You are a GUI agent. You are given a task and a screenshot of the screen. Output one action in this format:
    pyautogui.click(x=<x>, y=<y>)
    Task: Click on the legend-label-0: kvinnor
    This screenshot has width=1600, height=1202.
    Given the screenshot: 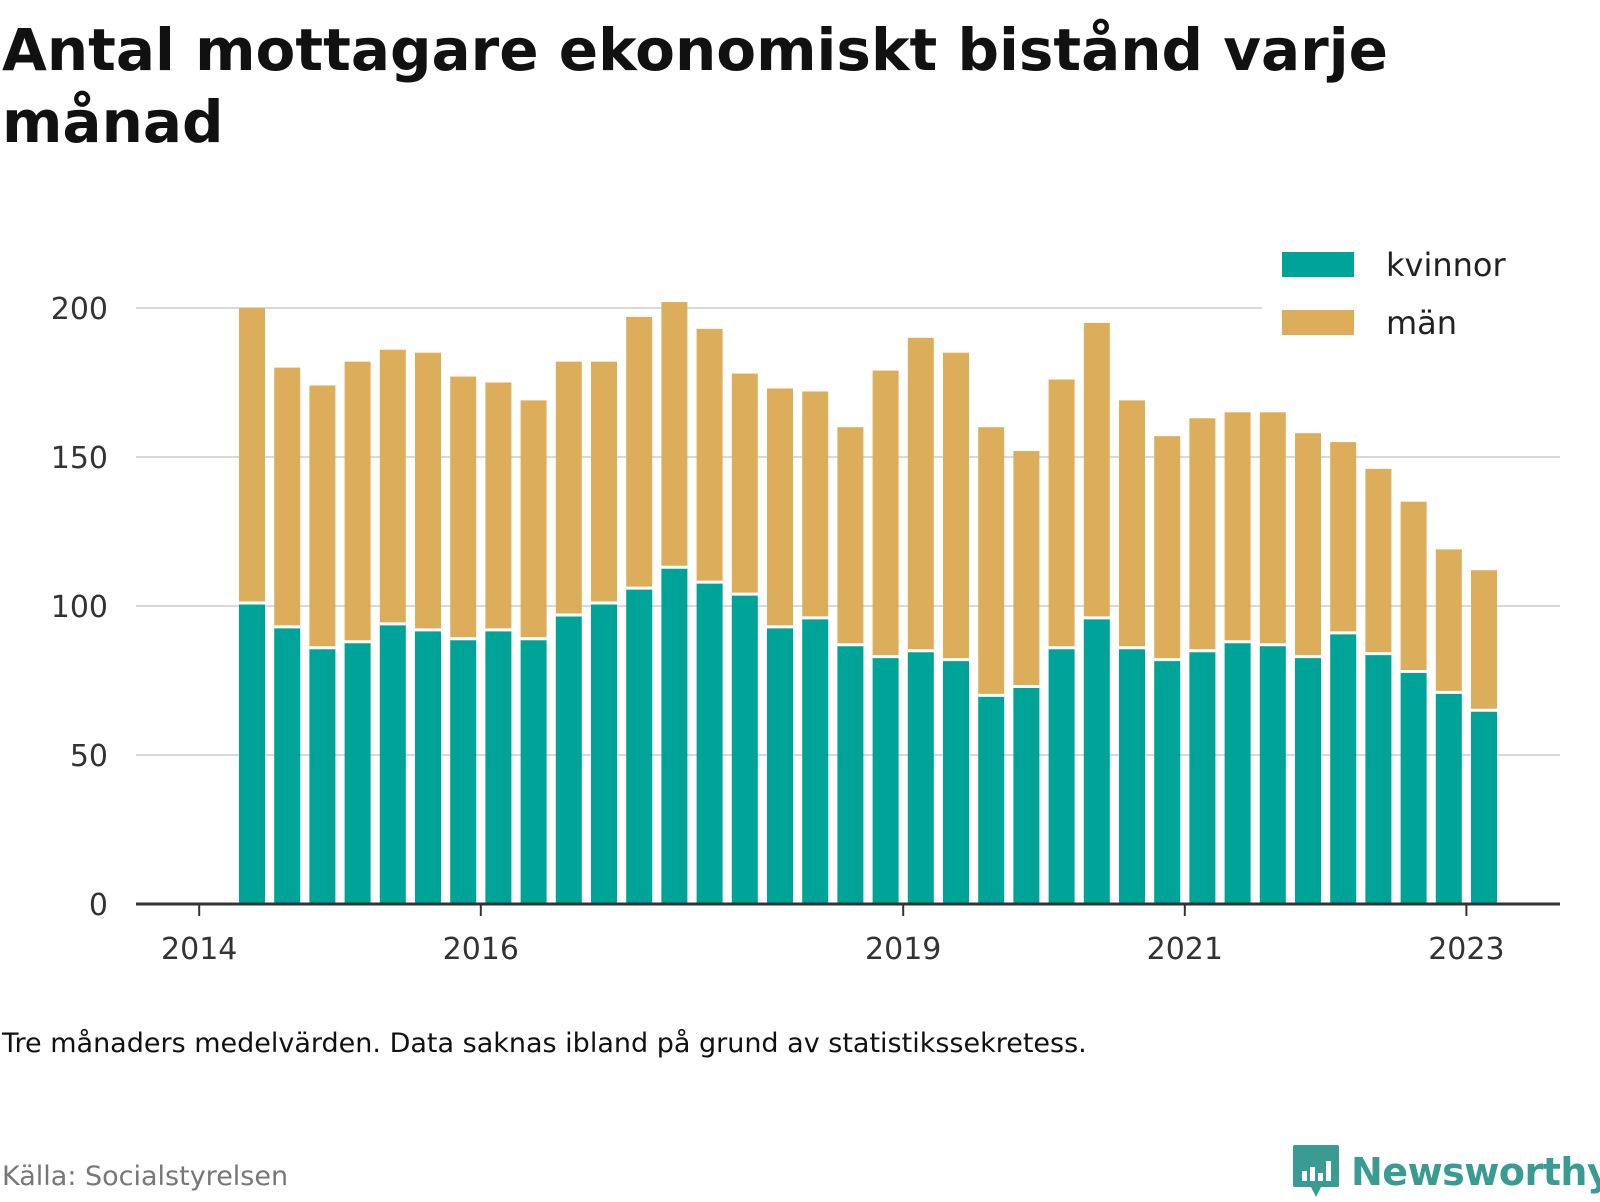 What is the action you would take?
    pyautogui.click(x=1446, y=265)
    